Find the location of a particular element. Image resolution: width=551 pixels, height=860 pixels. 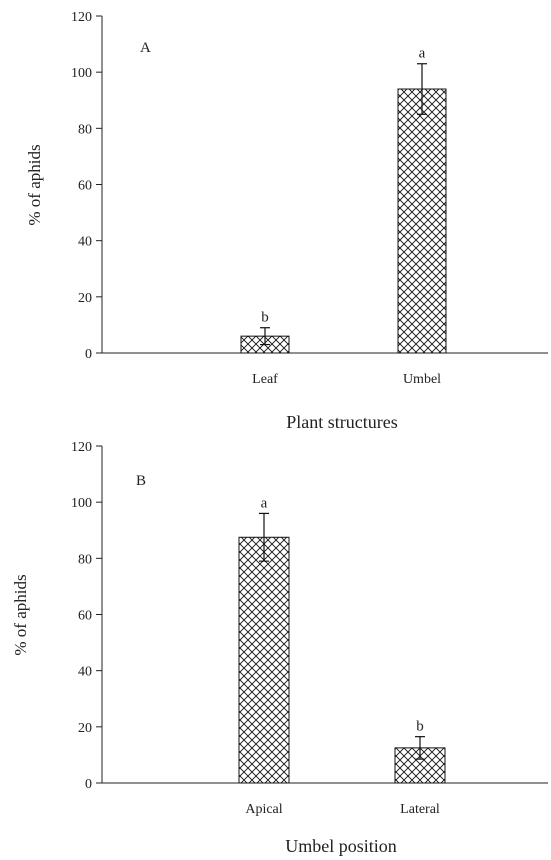

x-tick-label: Umbel is located at coordinates (422, 379).